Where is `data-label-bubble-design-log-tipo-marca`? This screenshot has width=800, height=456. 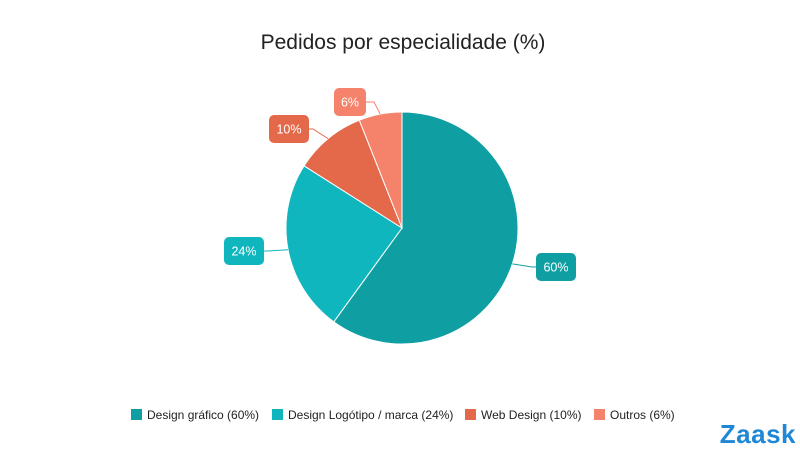 data-label-bubble-design-log-tipo-marca is located at coordinates (244, 251).